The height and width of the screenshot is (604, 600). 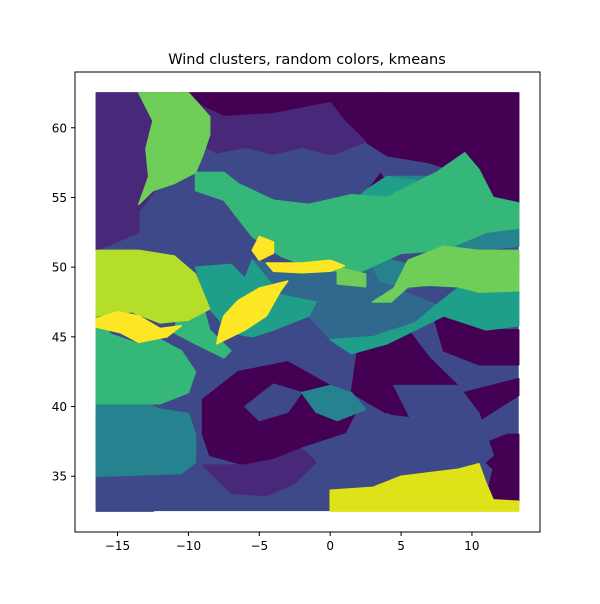 What do you see at coordinates (59, 268) in the screenshot?
I see `y-tick-label: 50` at bounding box center [59, 268].